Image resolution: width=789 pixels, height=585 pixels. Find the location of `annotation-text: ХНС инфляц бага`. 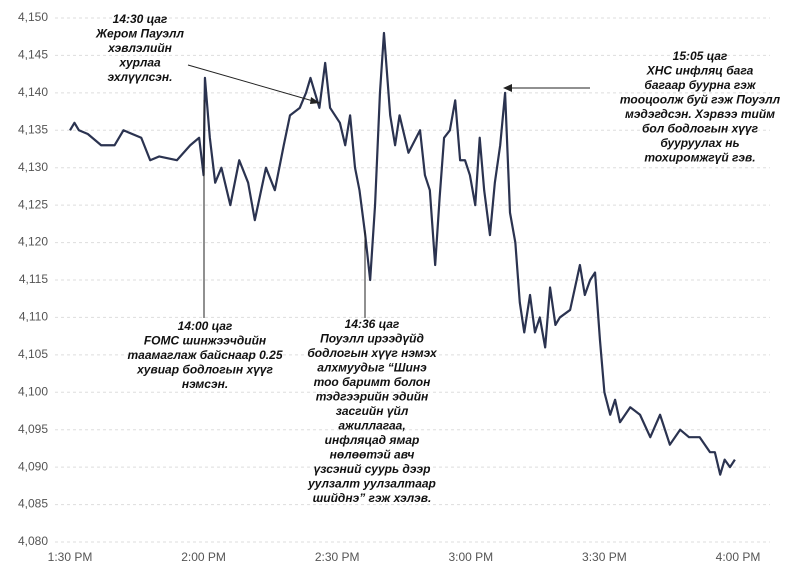

annotation-text: ХНС инфляц бага is located at coordinates (700, 71).